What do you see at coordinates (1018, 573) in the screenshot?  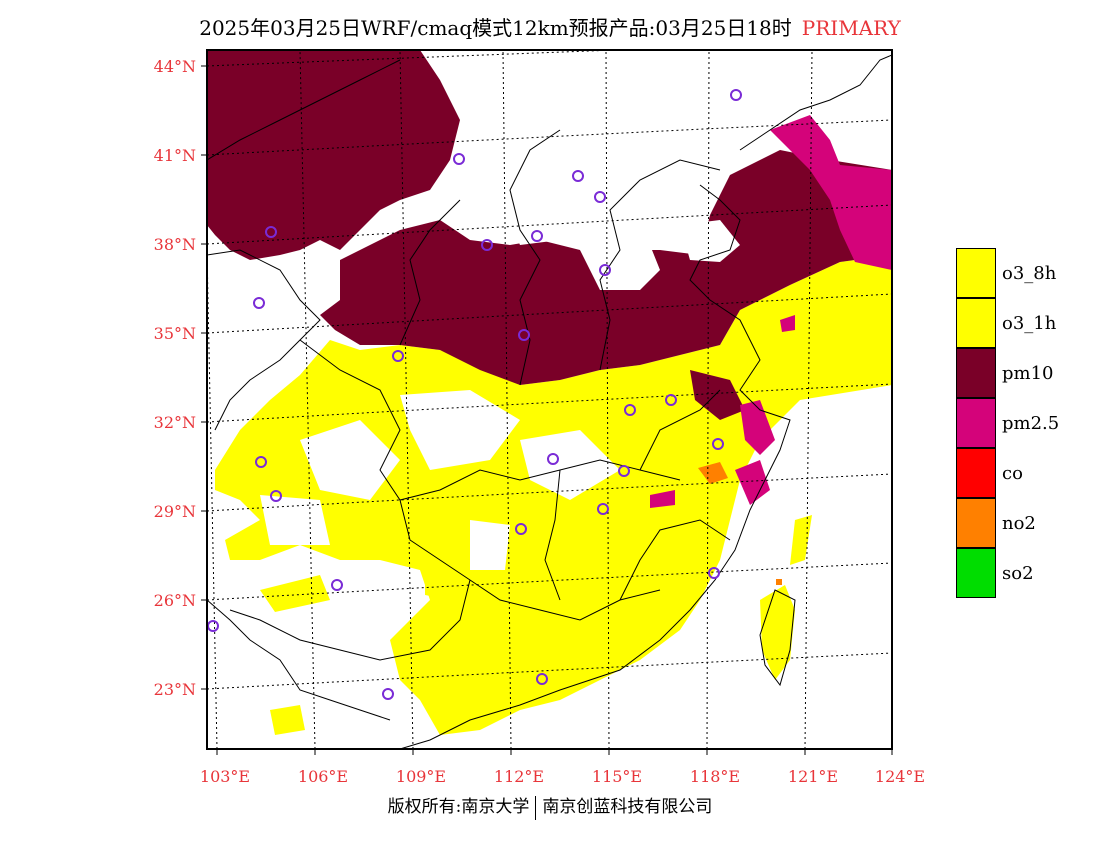 I see `legend-label: so2` at bounding box center [1018, 573].